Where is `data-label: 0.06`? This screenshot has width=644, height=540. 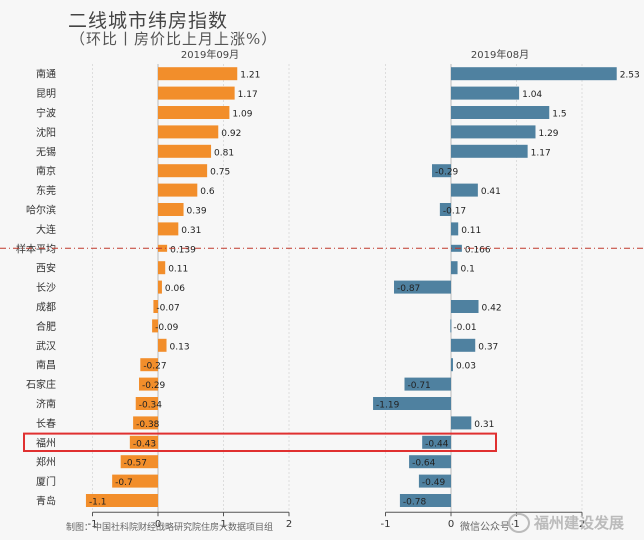
data-label: 0.06 is located at coordinates (175, 289).